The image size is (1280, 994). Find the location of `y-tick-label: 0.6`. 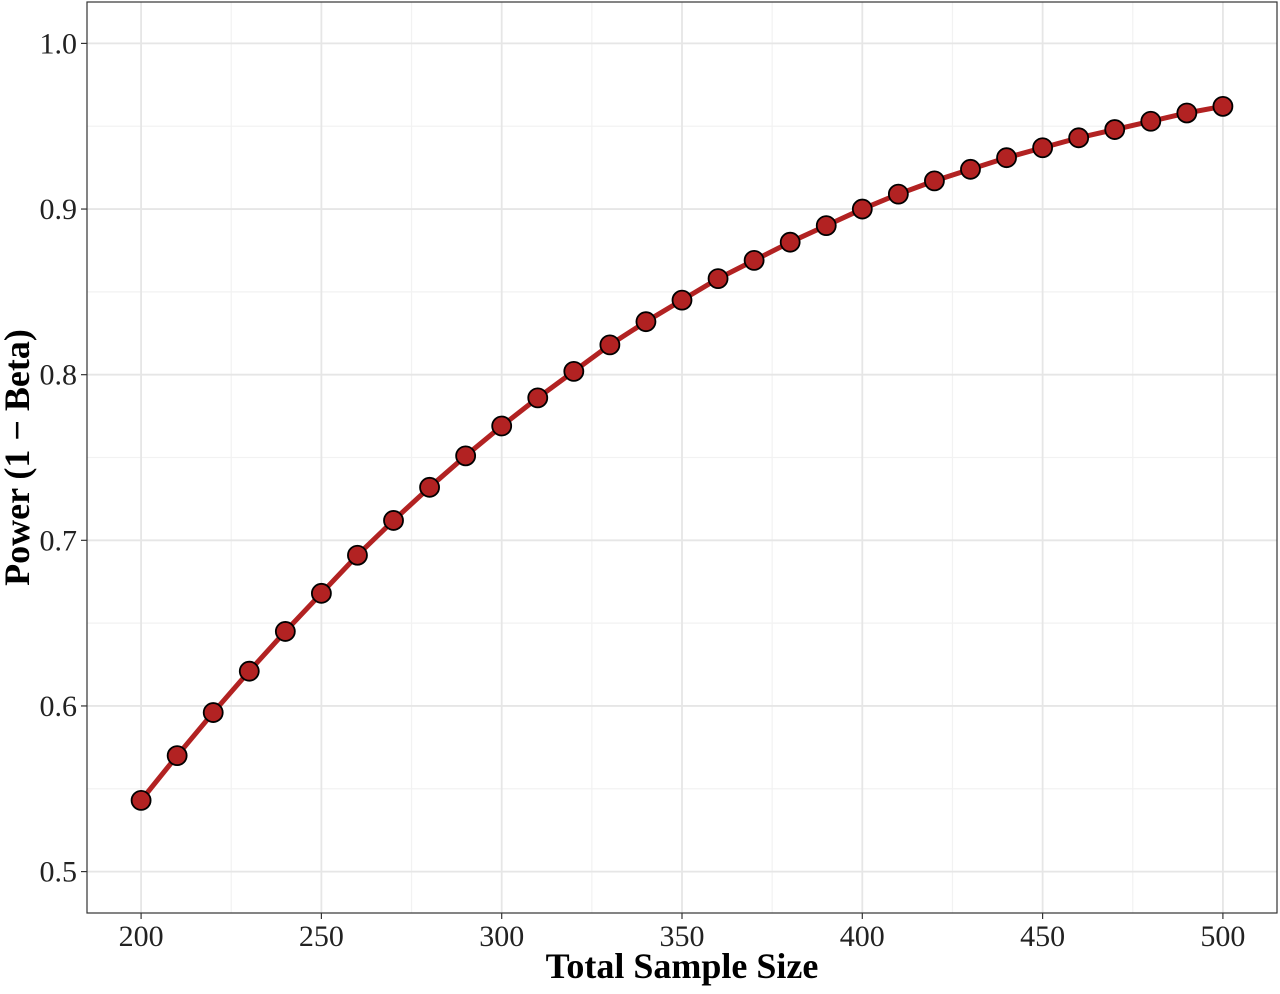

y-tick-label: 0.6 is located at coordinates (59, 706).